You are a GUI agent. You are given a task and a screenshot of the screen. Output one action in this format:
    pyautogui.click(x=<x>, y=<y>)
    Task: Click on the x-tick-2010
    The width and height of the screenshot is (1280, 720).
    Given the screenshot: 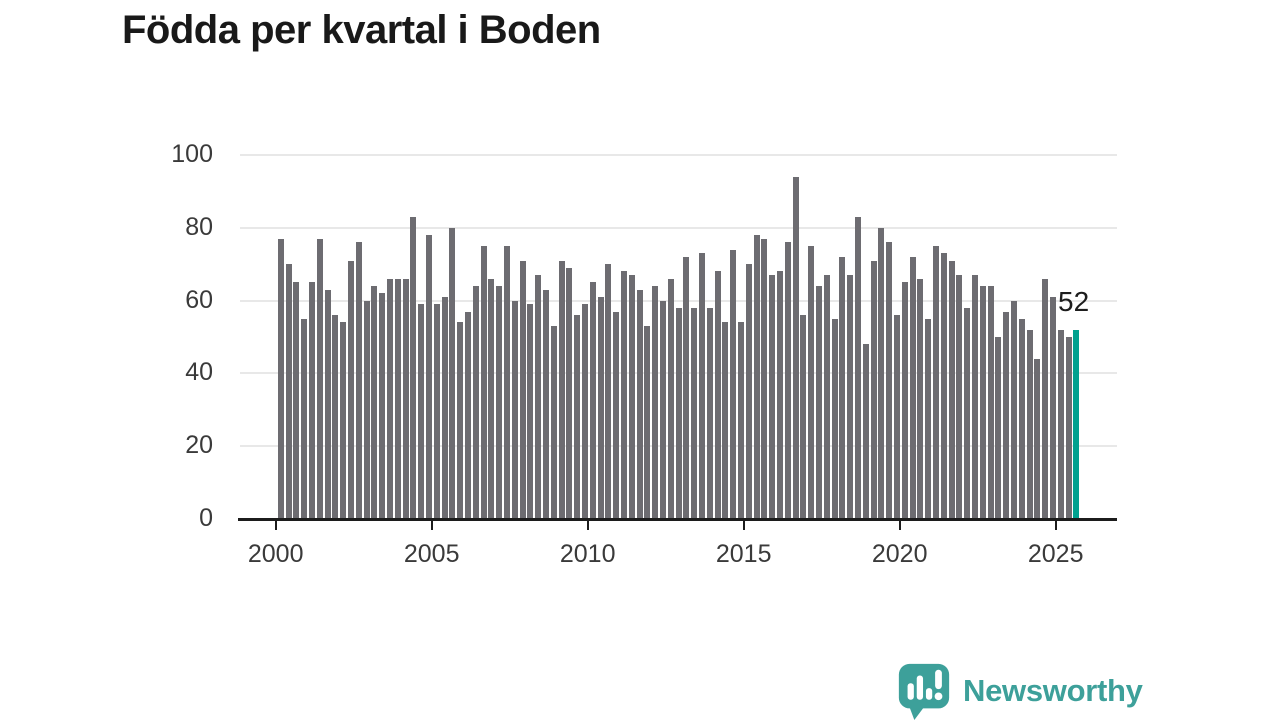 What is the action you would take?
    pyautogui.click(x=587, y=525)
    